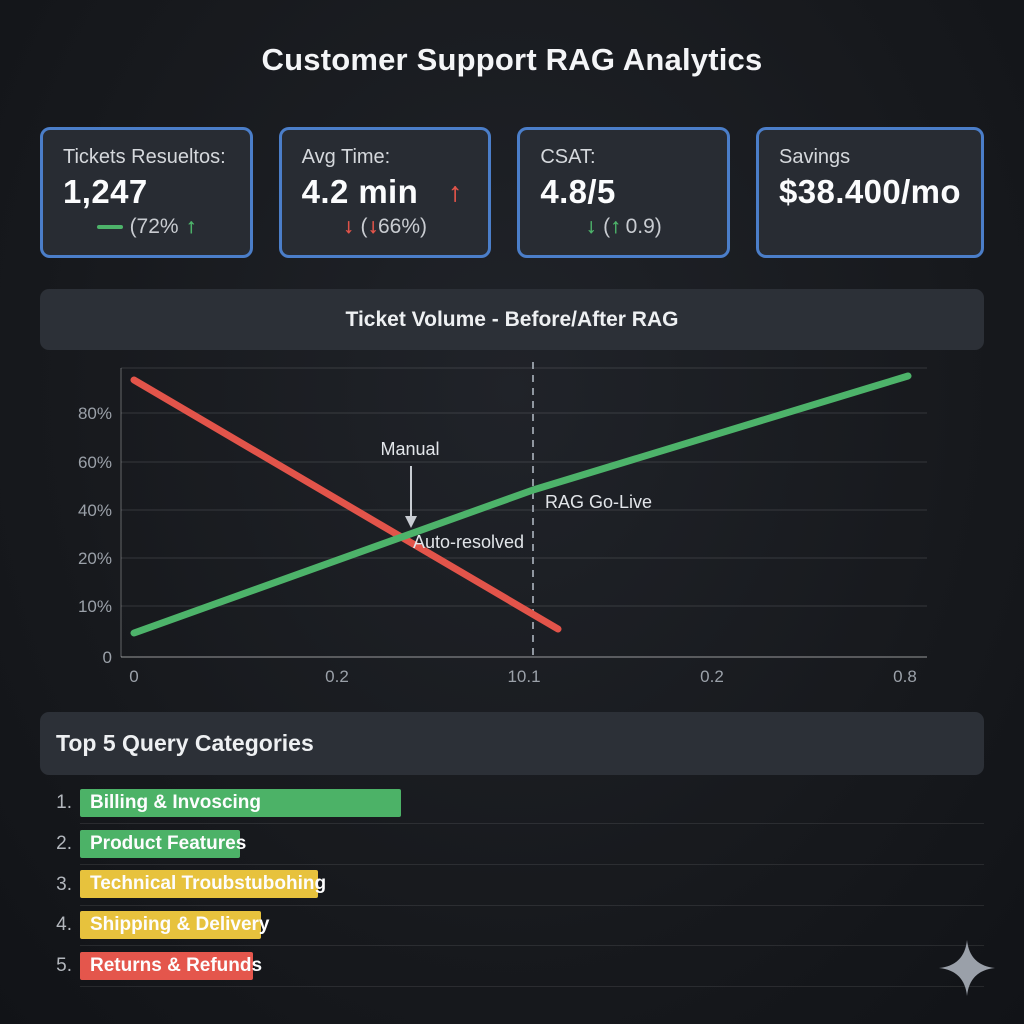  I want to click on kpi-delta-text: (72%, so click(154, 226).